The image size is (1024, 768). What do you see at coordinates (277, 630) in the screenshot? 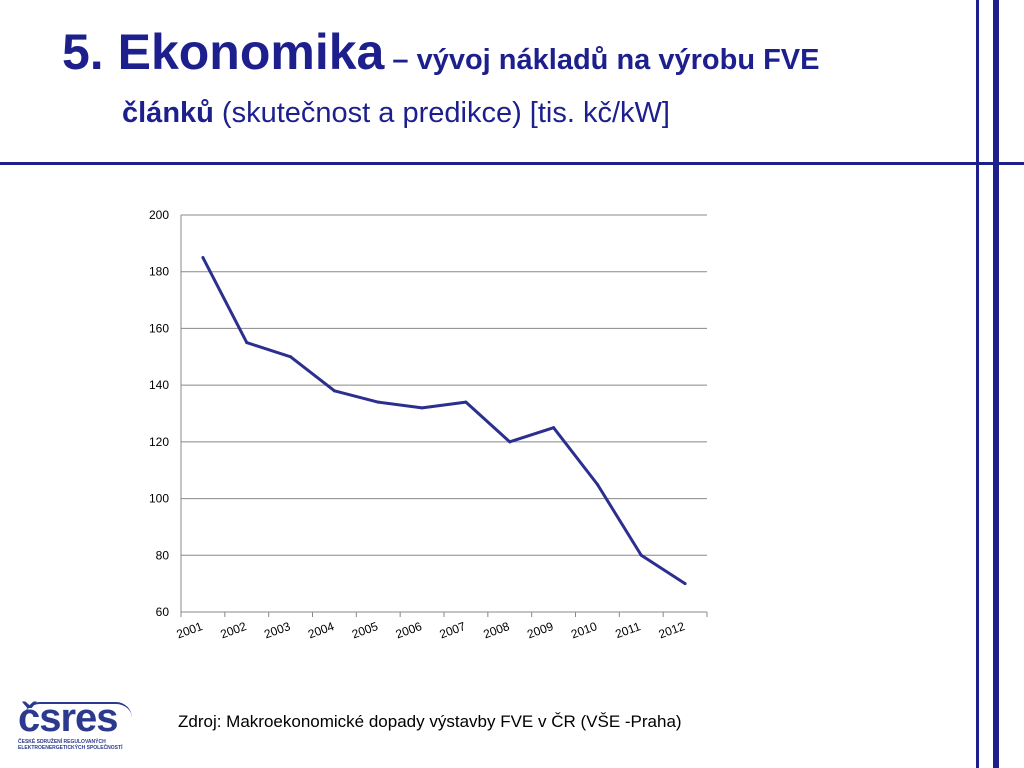
I see `x-tick-label: 2003` at bounding box center [277, 630].